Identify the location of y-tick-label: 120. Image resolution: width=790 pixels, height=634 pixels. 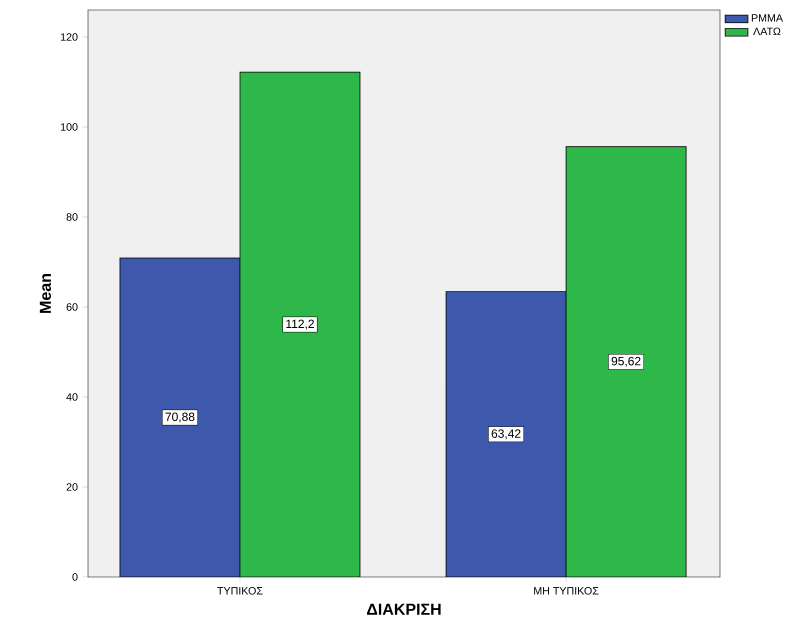
(69, 37).